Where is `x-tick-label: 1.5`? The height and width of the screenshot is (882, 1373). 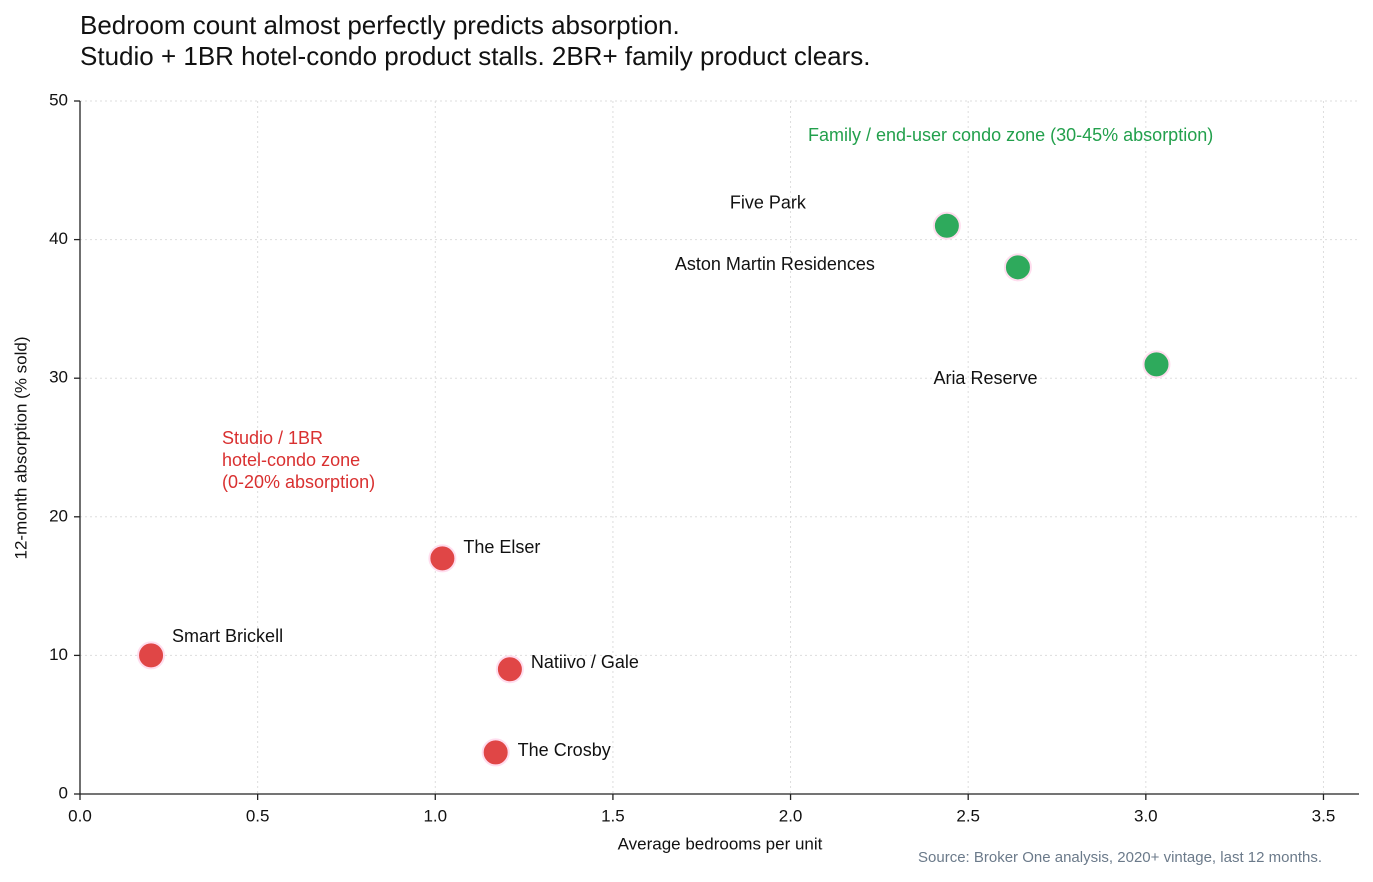
x-tick-label: 1.5 is located at coordinates (613, 815).